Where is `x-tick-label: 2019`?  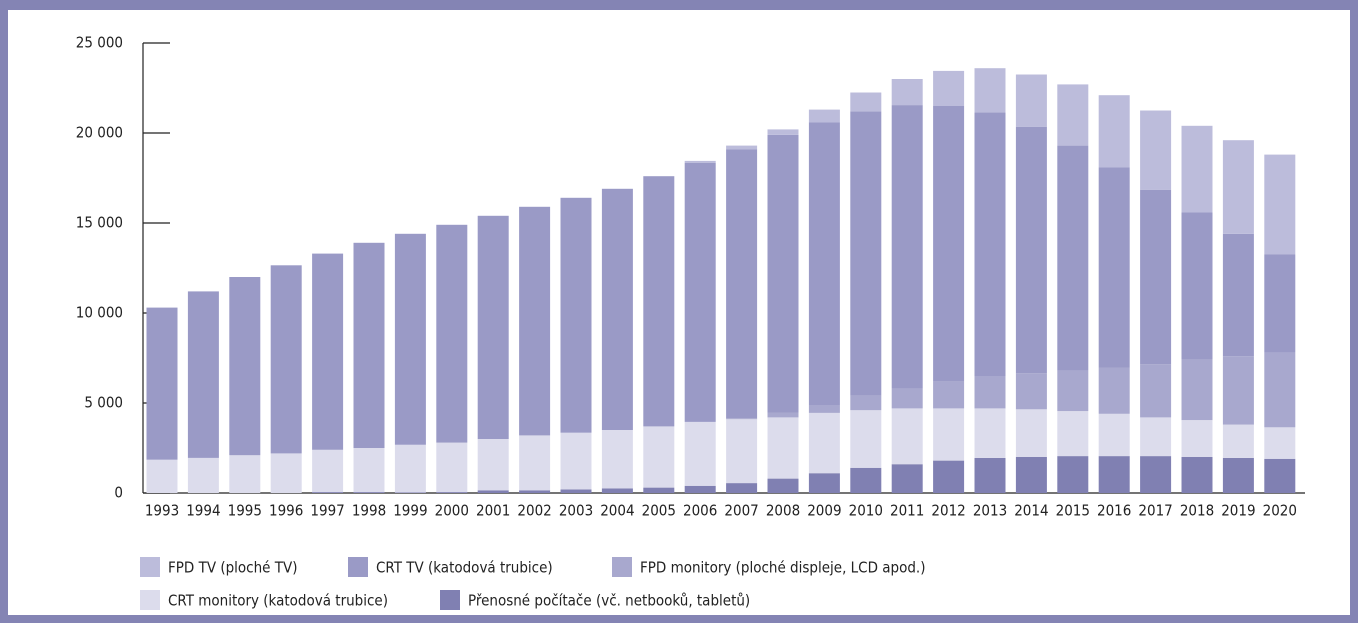
x-tick-label: 2019 is located at coordinates (1238, 511).